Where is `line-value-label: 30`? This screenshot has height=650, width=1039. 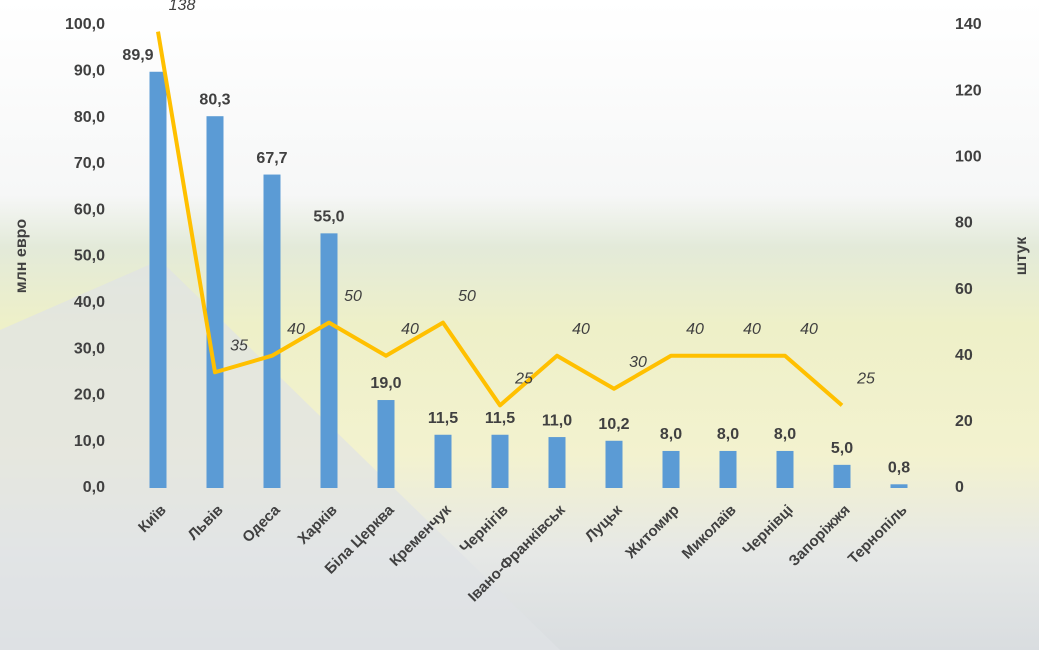 line-value-label: 30 is located at coordinates (638, 362).